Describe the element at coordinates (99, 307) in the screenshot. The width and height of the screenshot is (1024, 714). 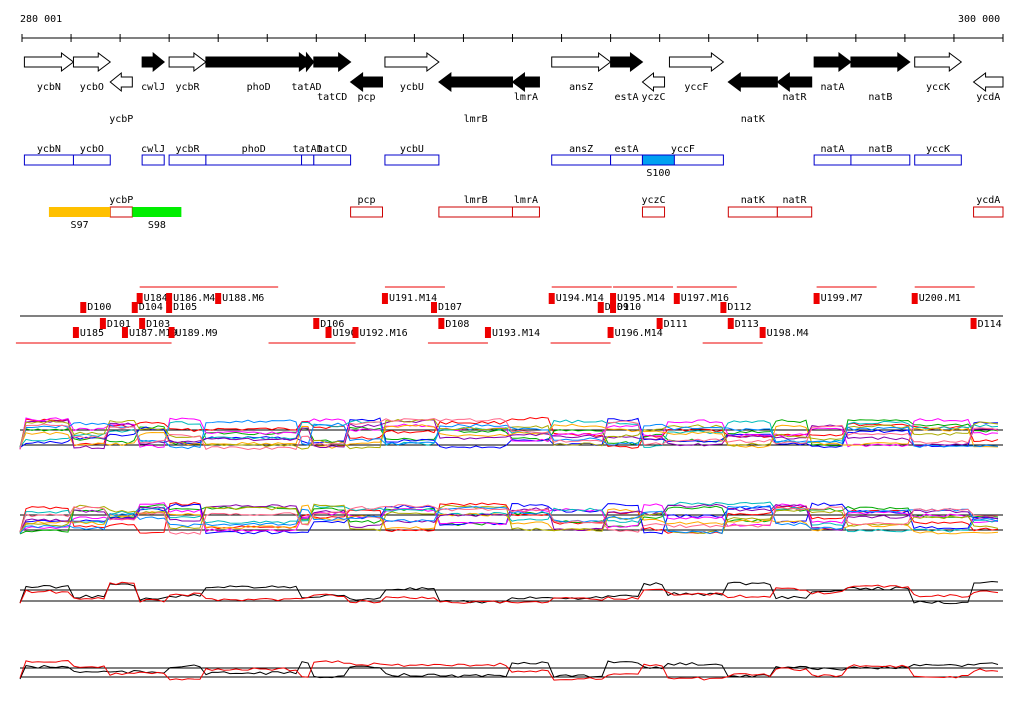
I see `reg-label-D100: D100` at that location.